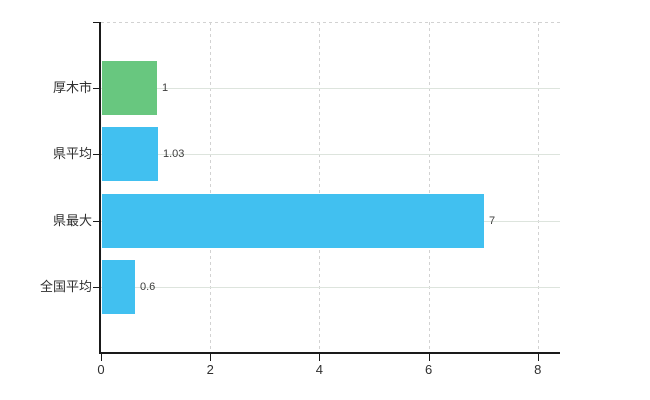 This screenshot has width=650, height=400. Describe the element at coordinates (148, 287) in the screenshot. I see `bar-value-label: 0.6` at that location.